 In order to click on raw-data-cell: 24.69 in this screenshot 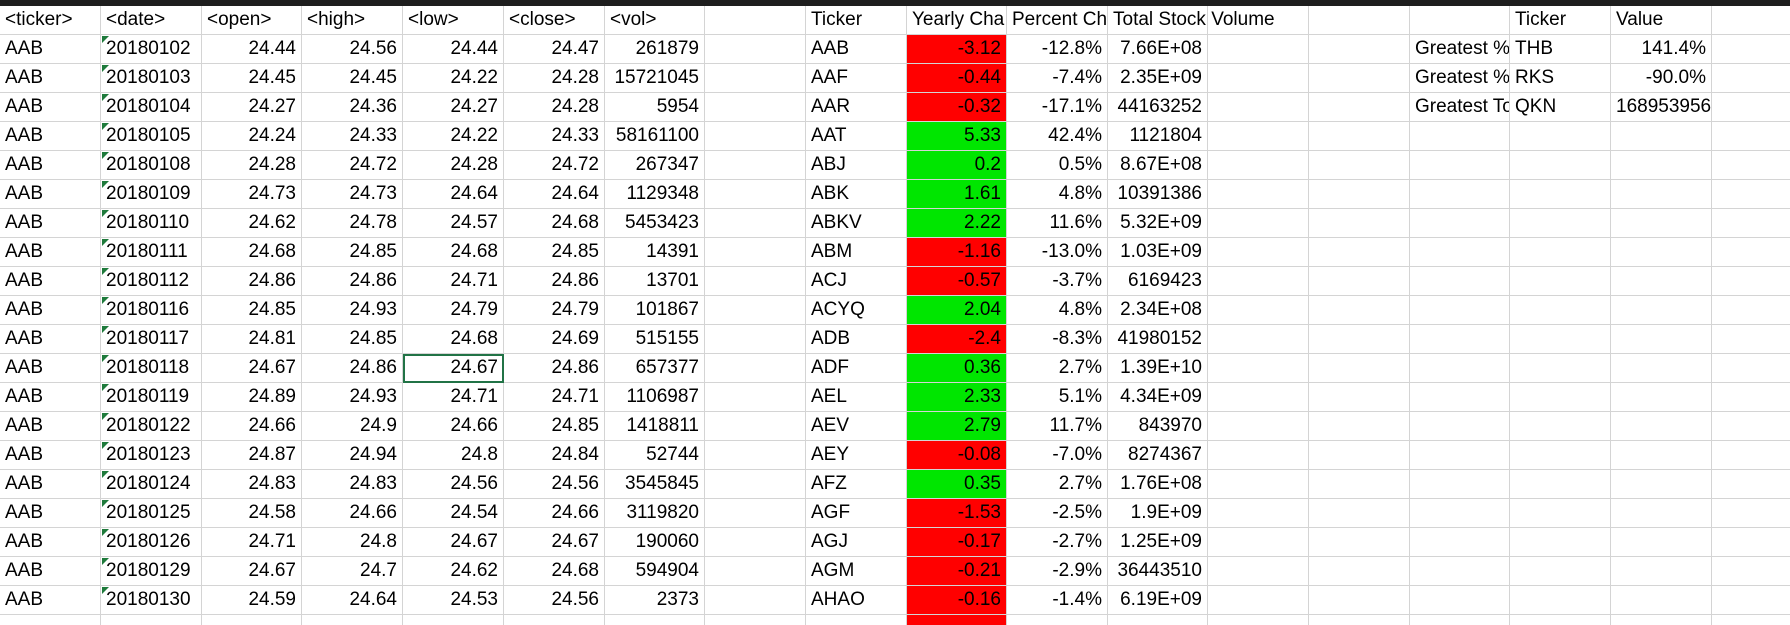, I will do `click(554, 339)`.